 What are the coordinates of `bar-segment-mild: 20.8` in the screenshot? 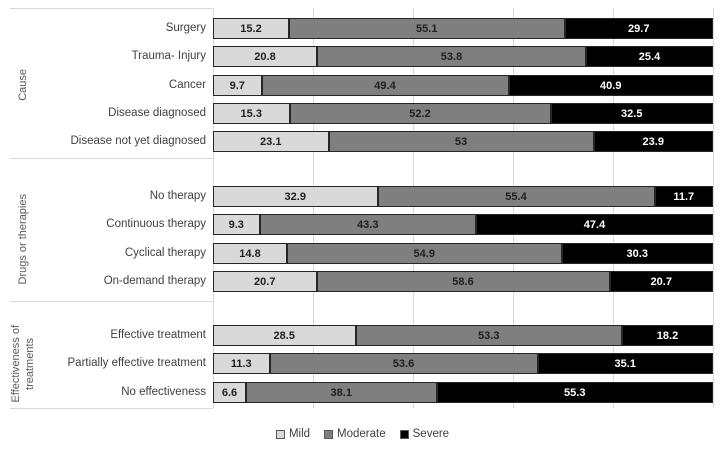 It's located at (265, 56).